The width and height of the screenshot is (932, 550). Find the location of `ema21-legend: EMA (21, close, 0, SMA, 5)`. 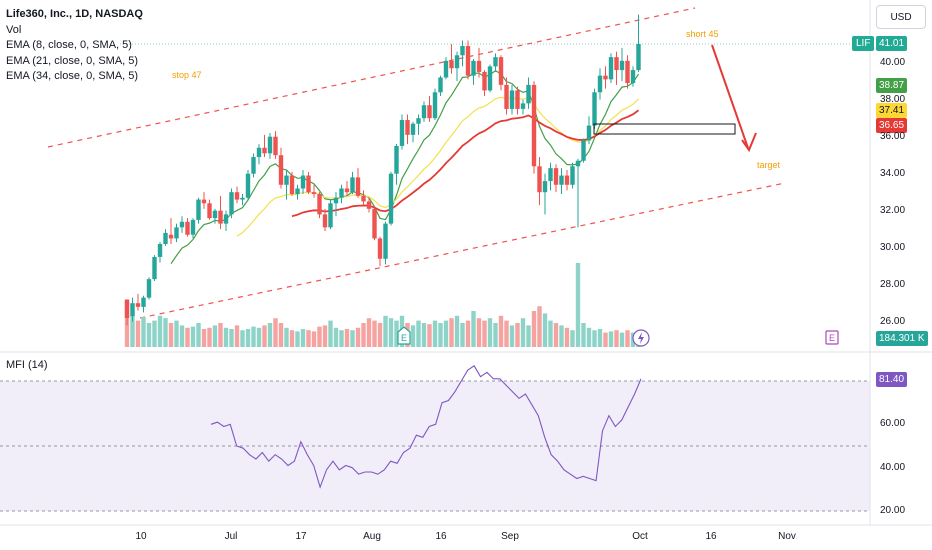

ema21-legend: EMA (21, close, 0, SMA, 5) is located at coordinates (72, 60).